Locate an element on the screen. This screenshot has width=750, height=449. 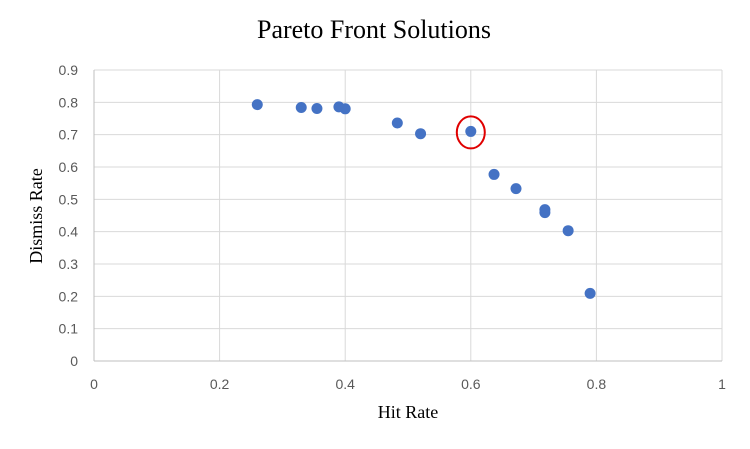
y-tick-label: 0.1 is located at coordinates (69, 329).